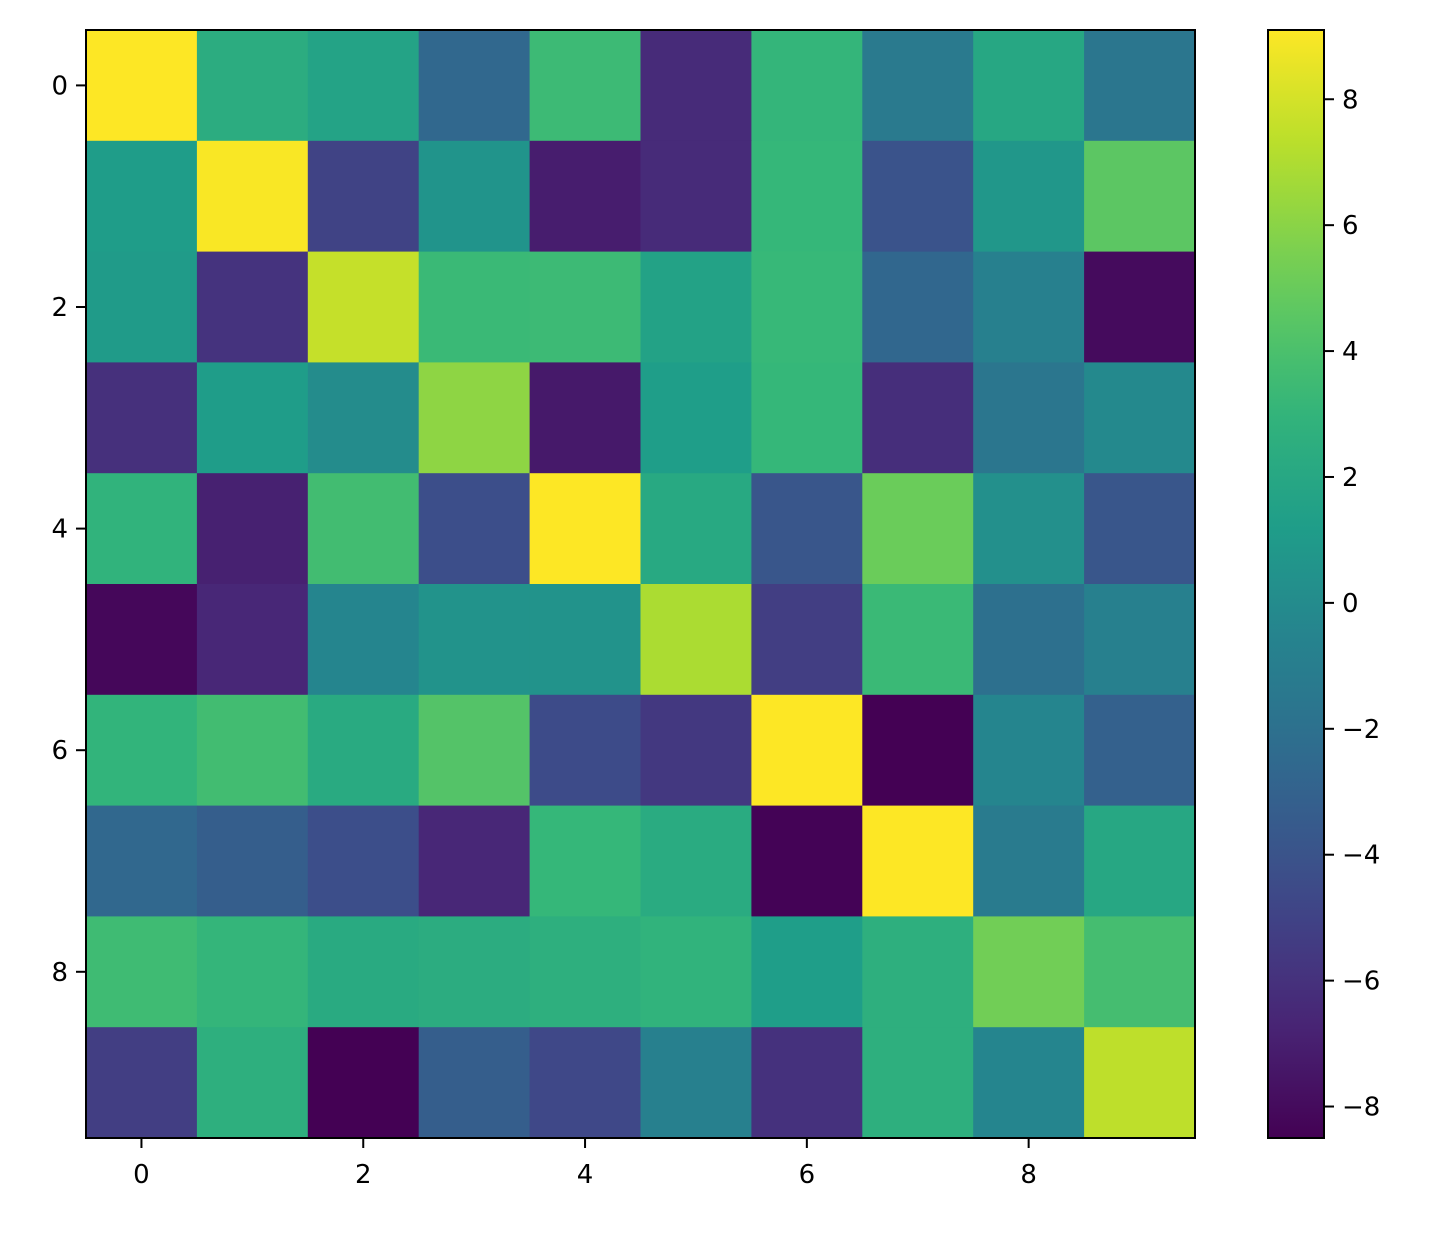 The height and width of the screenshot is (1239, 1445). I want to click on colorbar-tick-label: 2, so click(1350, 478).